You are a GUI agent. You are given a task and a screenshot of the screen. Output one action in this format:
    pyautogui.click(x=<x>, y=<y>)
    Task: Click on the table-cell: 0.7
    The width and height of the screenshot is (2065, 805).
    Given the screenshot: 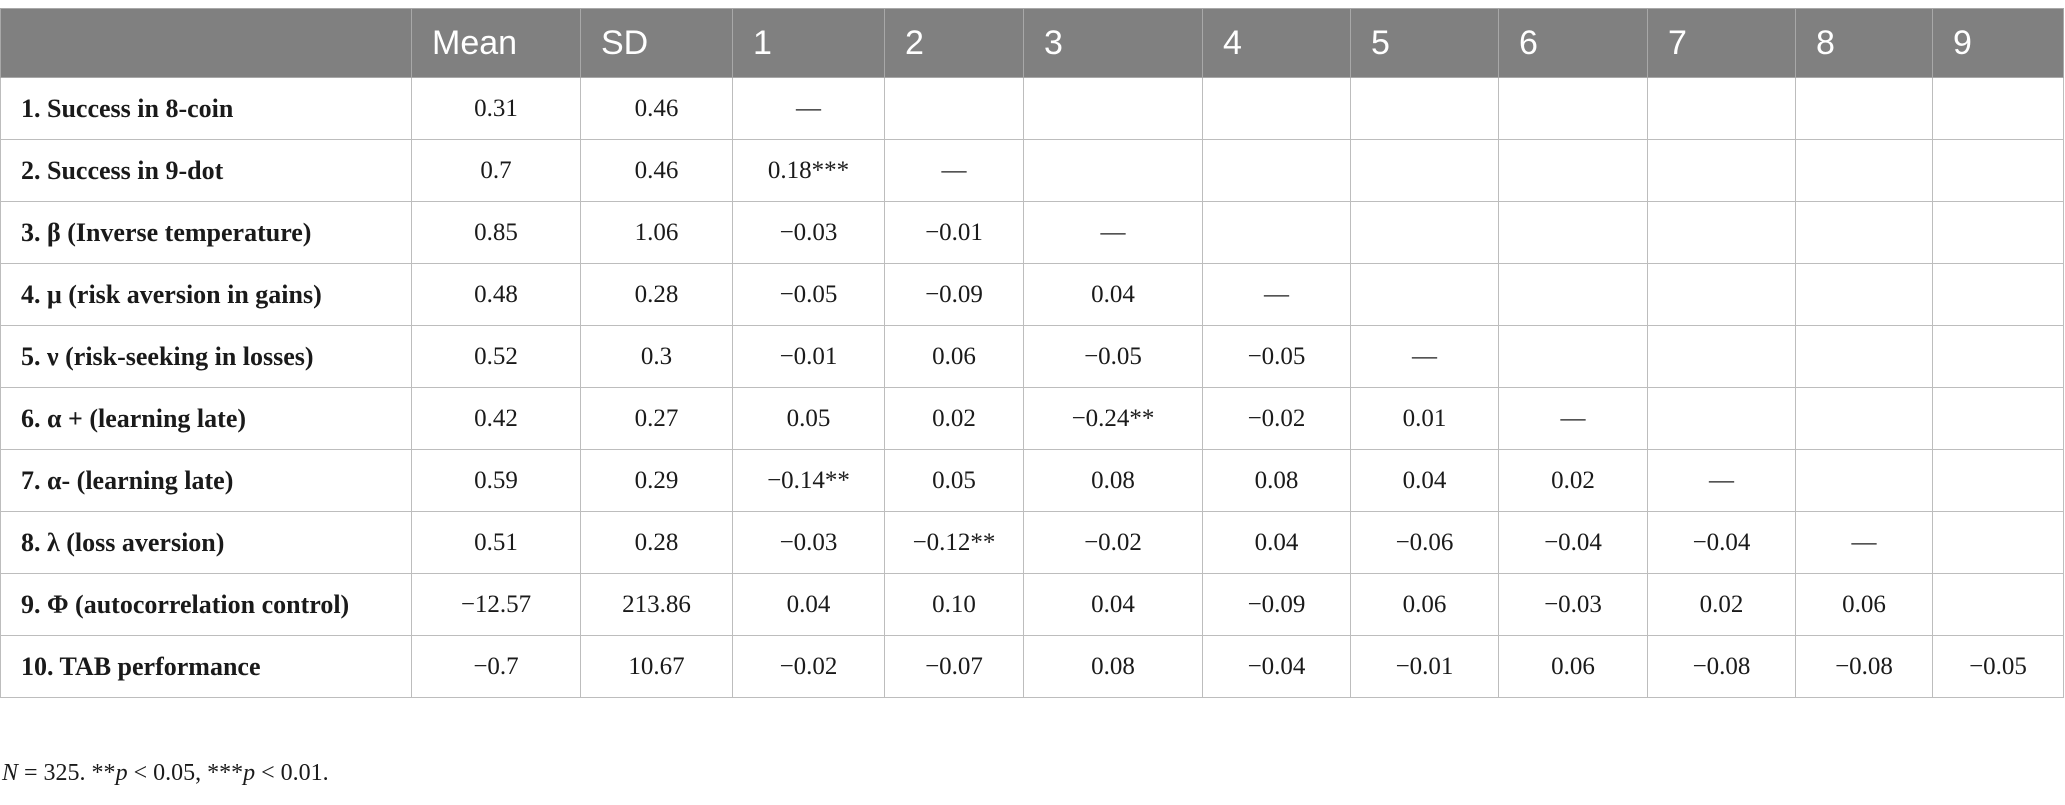 What is the action you would take?
    pyautogui.click(x=496, y=170)
    